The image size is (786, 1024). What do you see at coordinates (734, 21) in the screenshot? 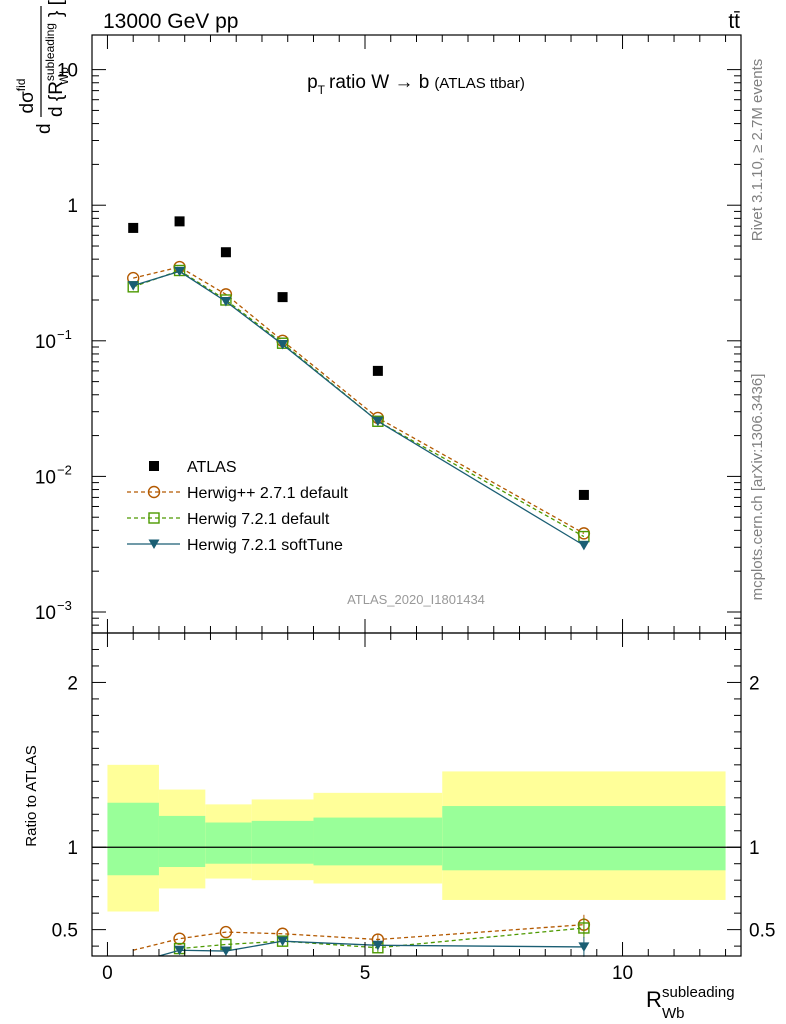
I see `process-label: tt̄` at bounding box center [734, 21].